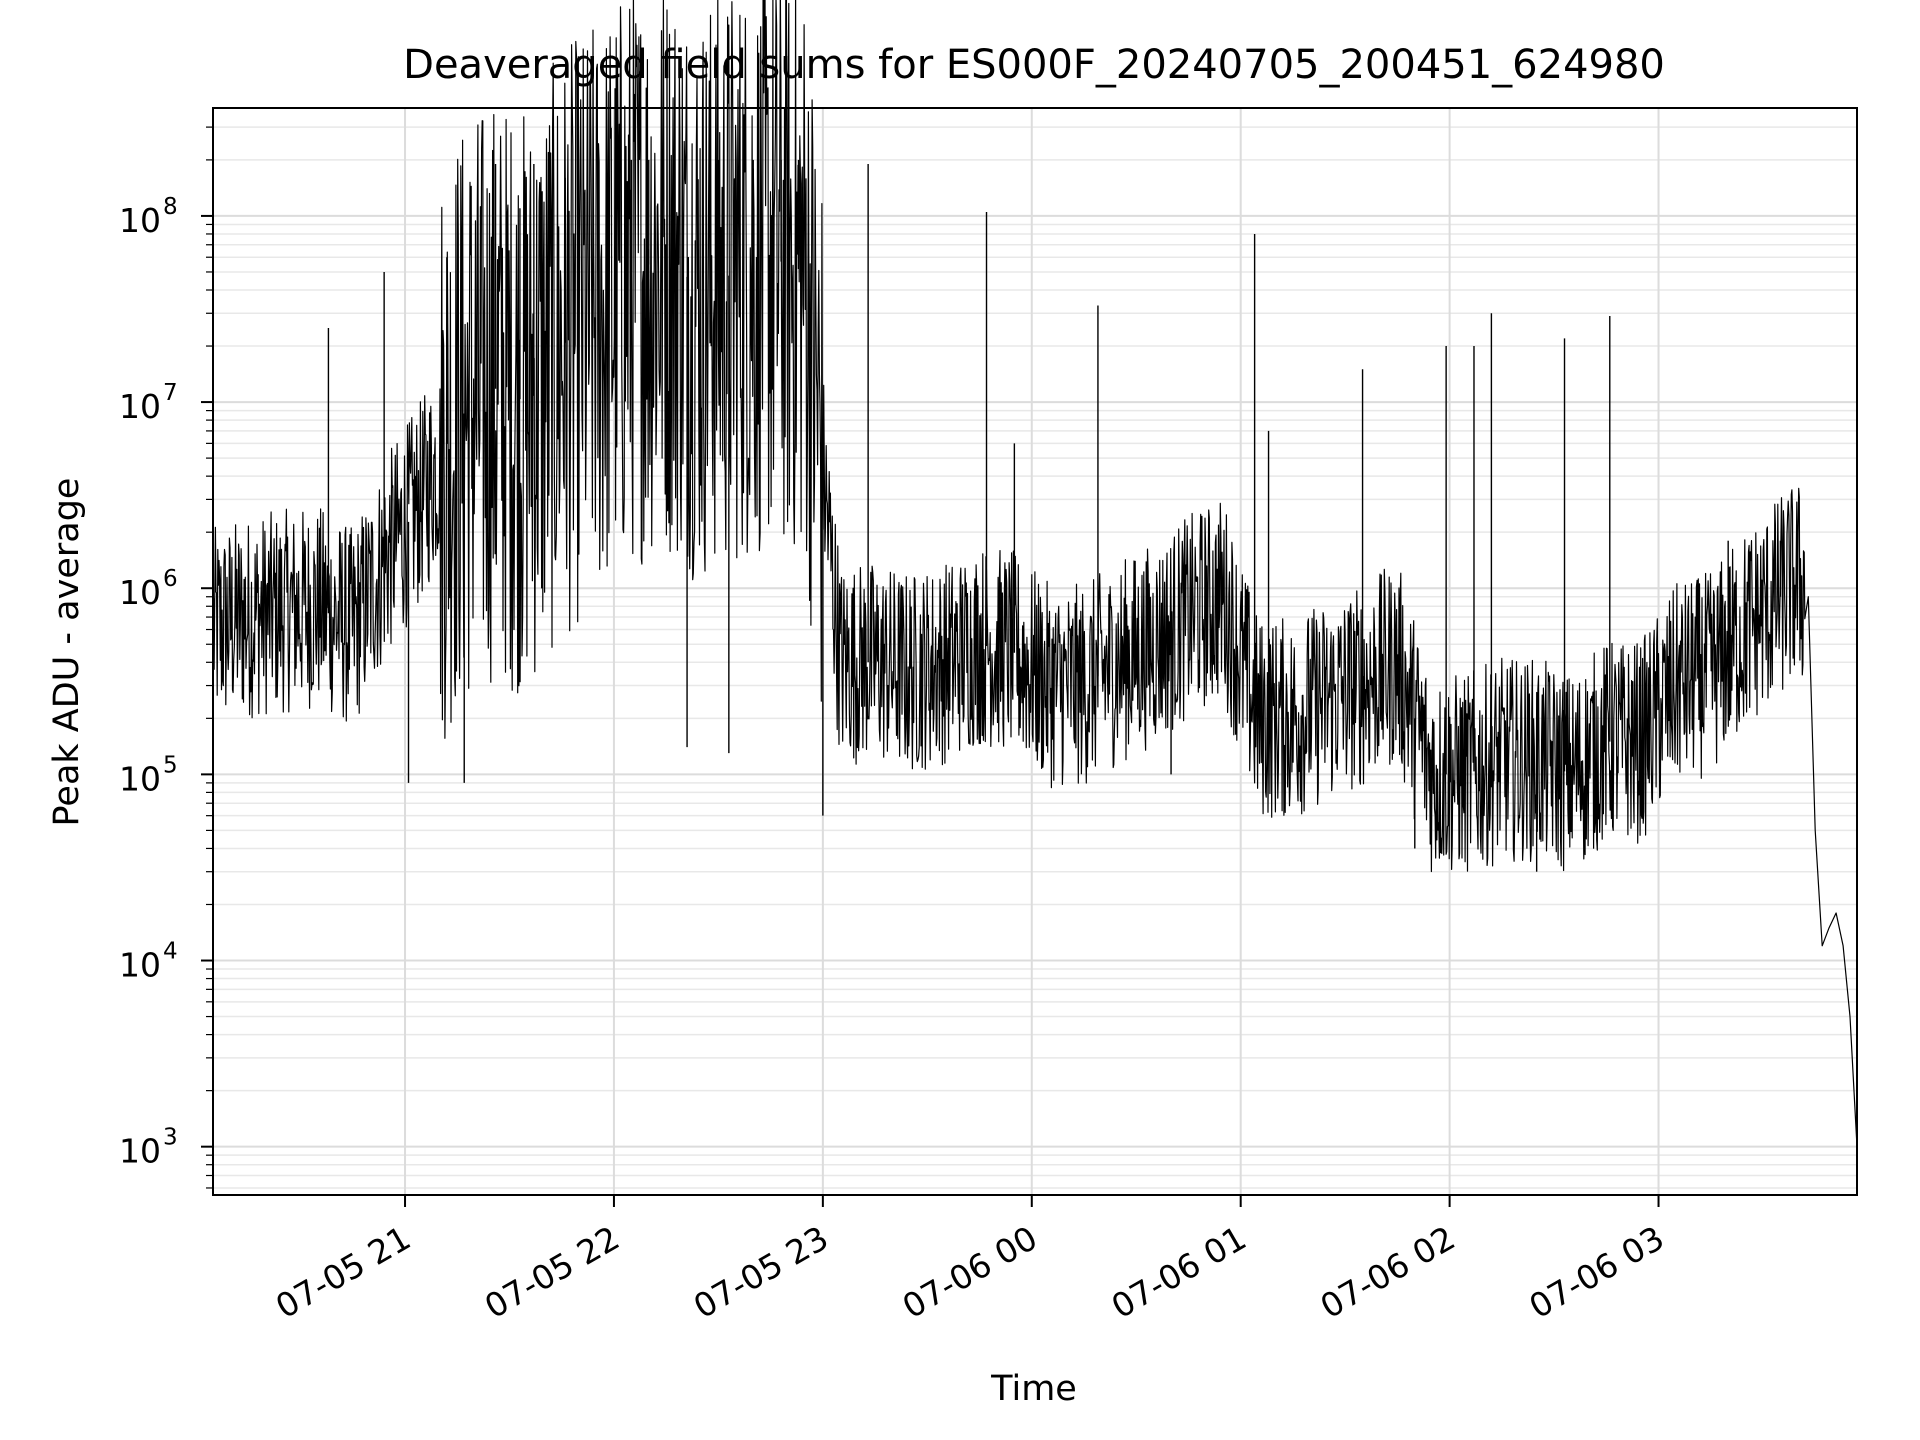  Describe the element at coordinates (1033, 1389) in the screenshot. I see `x-axis-label: Time` at that location.